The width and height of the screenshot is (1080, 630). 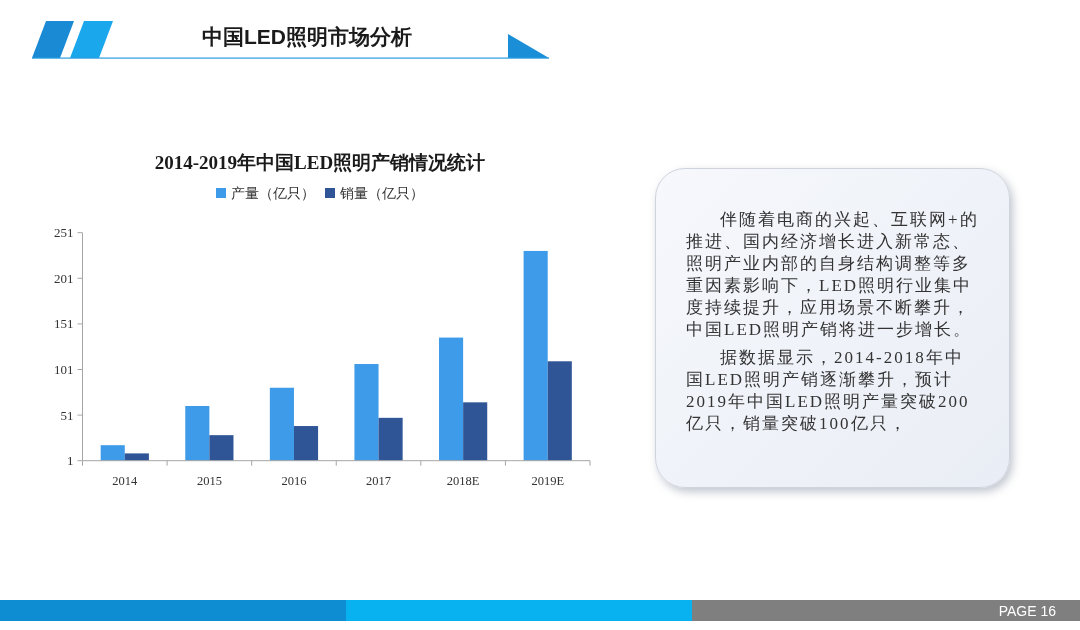 I want to click on y-tick-label: 51, so click(x=67, y=415).